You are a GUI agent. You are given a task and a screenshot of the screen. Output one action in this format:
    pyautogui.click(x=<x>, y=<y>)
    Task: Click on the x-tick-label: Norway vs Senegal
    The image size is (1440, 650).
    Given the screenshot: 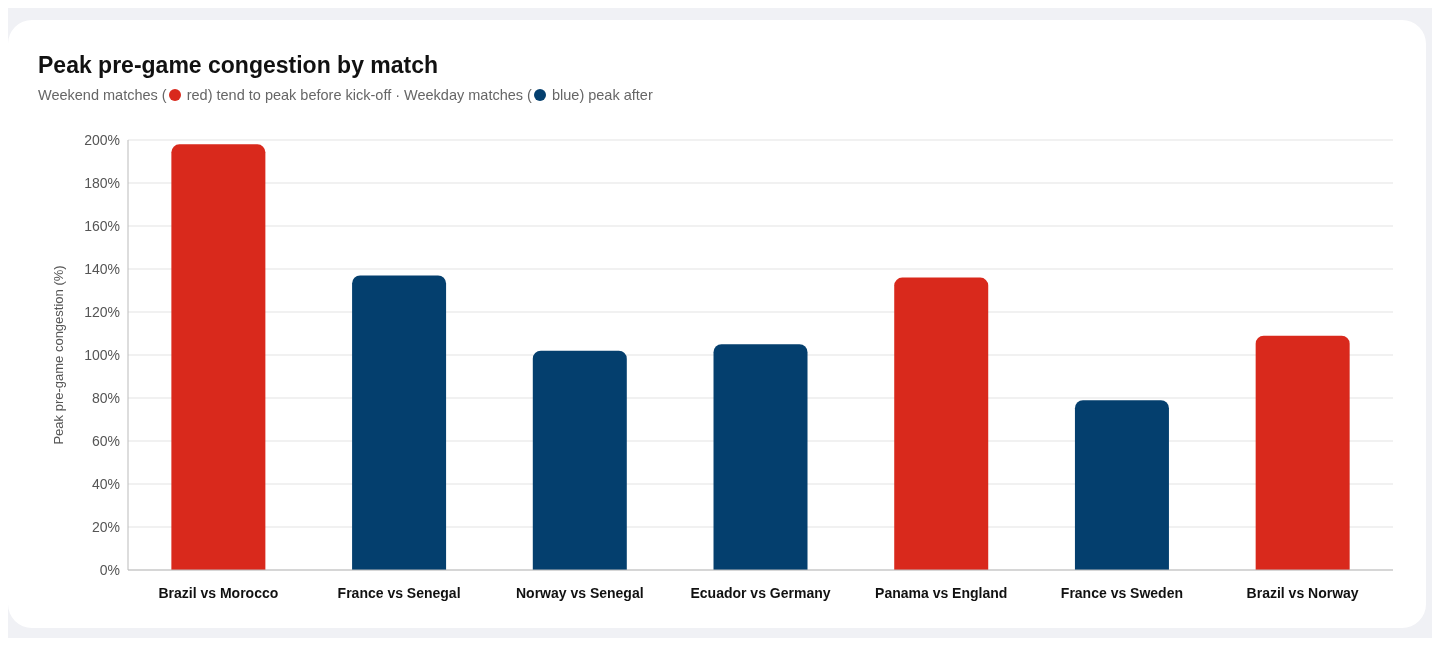 What is the action you would take?
    pyautogui.click(x=579, y=592)
    